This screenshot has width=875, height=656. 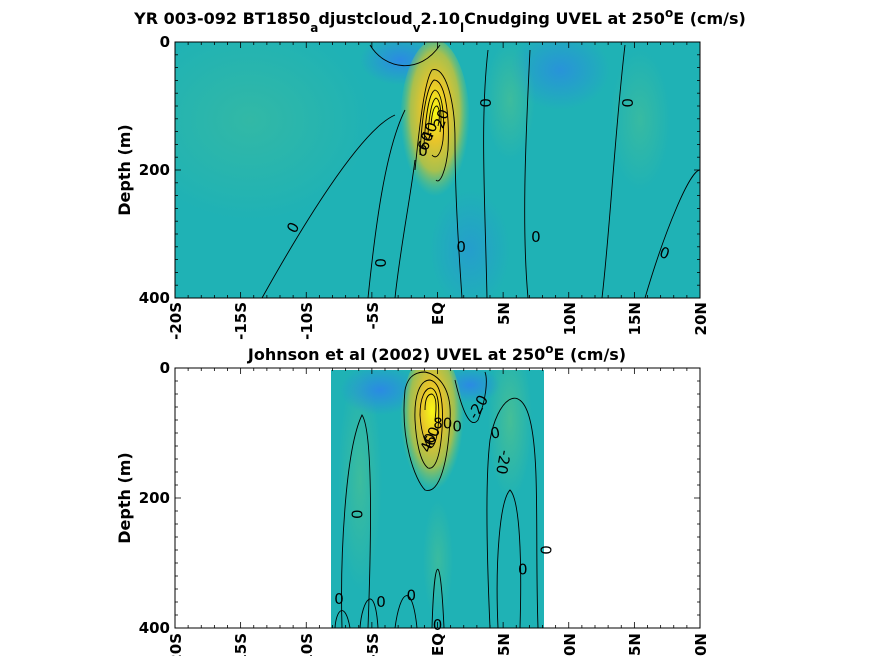 I want to click on panel-2-y-axis-label: Depth (m), so click(x=124, y=498).